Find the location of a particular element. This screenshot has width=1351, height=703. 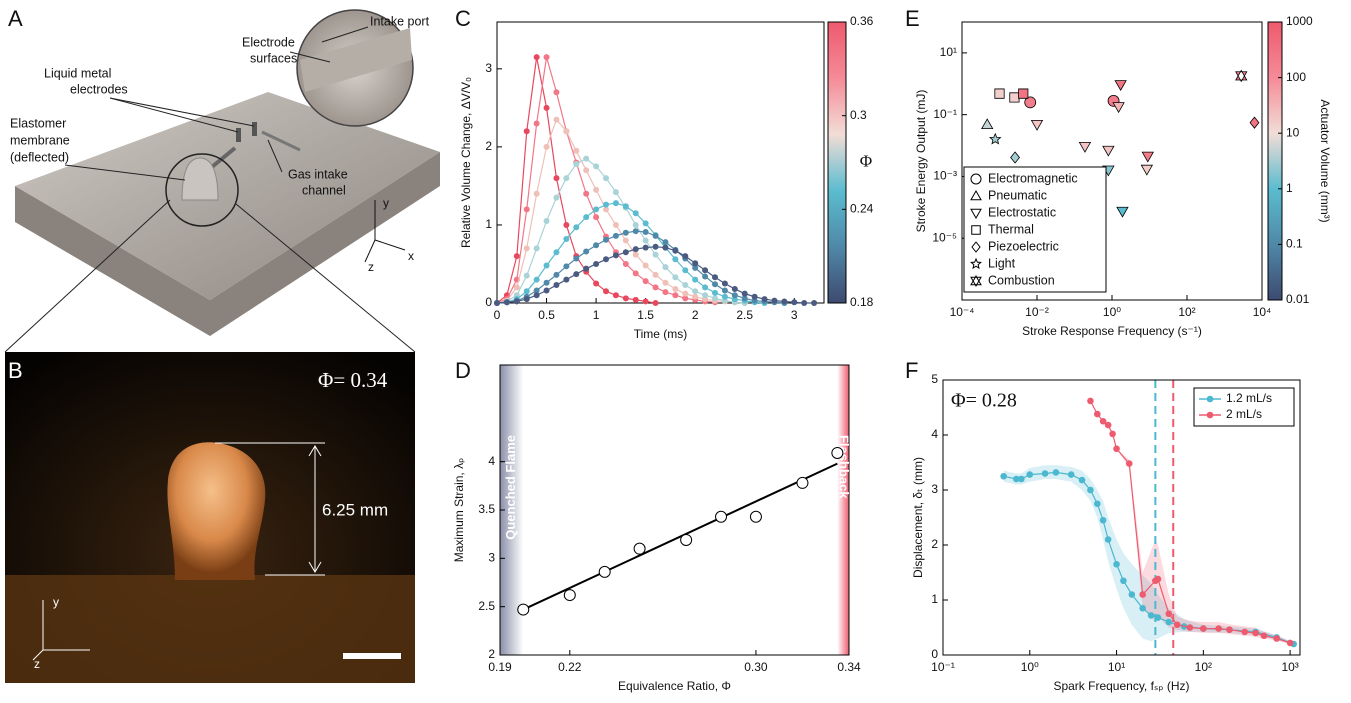

x-tick-label: 0.30 is located at coordinates (756, 667).